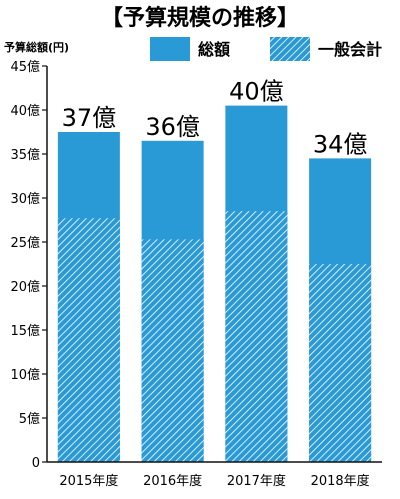  I want to click on legend-swatch-total, so click(170, 49).